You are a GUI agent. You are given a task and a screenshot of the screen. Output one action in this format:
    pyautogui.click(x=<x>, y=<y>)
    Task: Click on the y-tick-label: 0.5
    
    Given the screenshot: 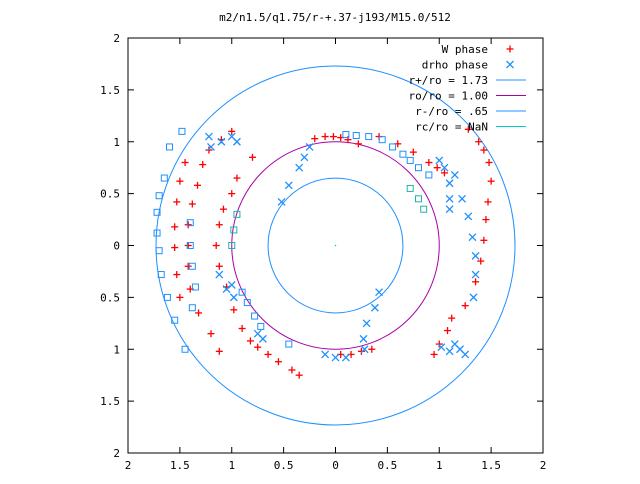 What is the action you would take?
    pyautogui.click(x=110, y=194)
    